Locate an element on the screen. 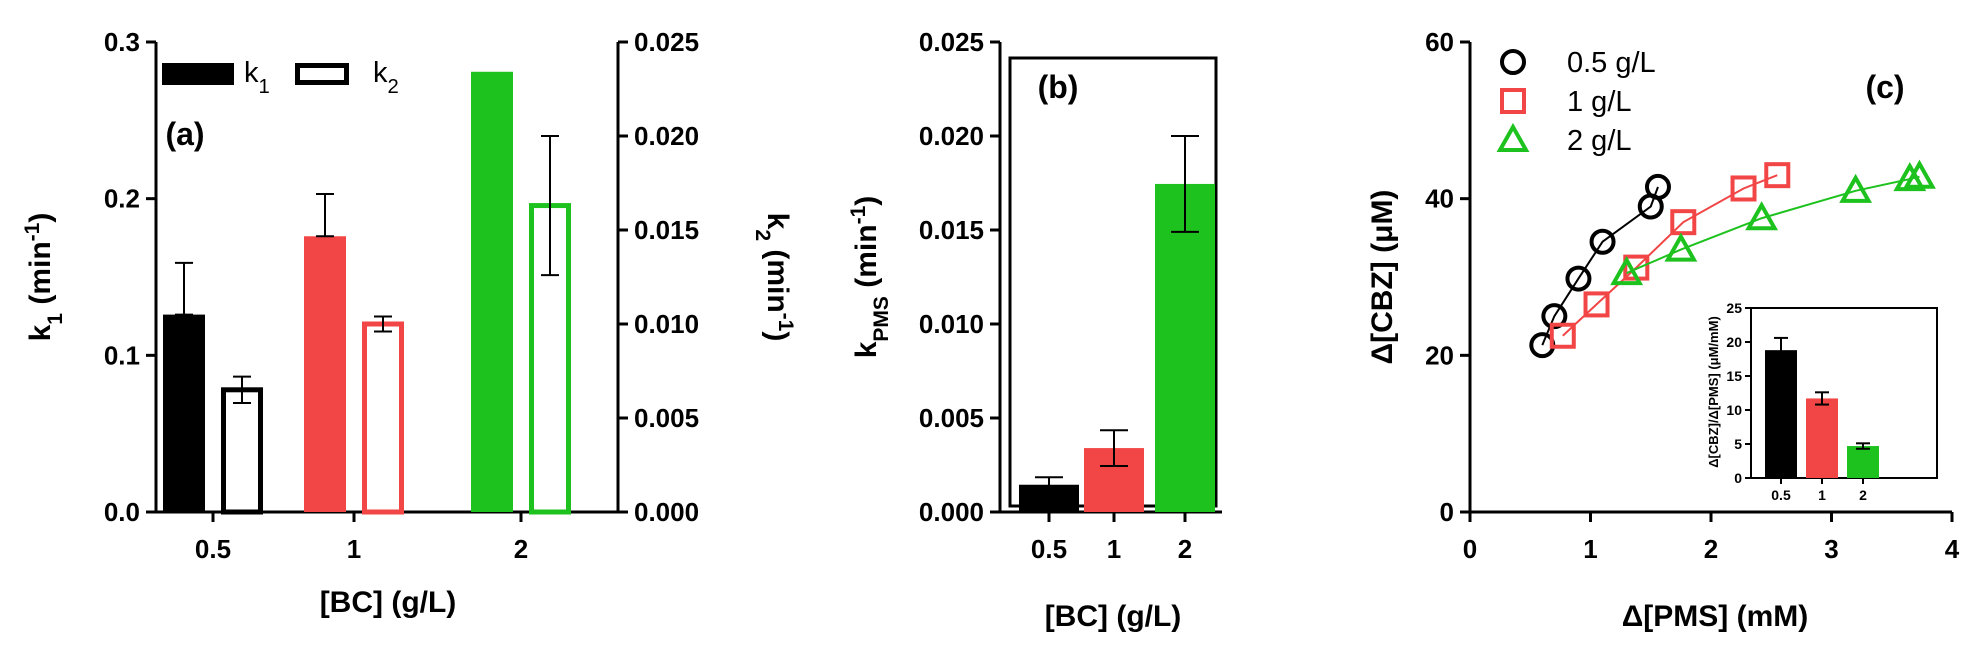 Image resolution: width=1986 pixels, height=659 pixels. inset-y-axis-label: Δ[CBZ]/Δ[PMS] (μM/mM) is located at coordinates (1713, 392).